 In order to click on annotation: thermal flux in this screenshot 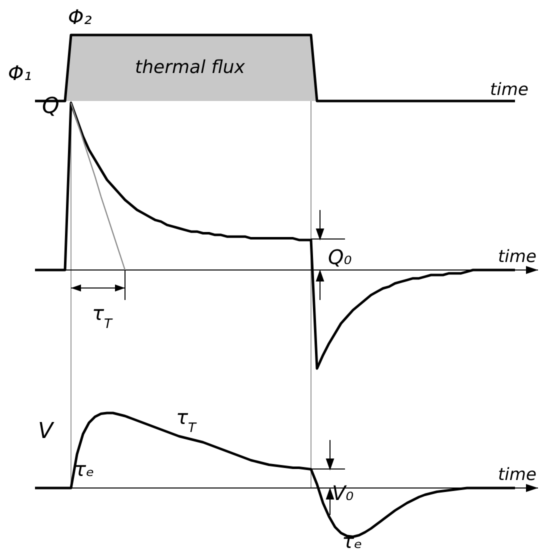, I will do `click(190, 67)`.